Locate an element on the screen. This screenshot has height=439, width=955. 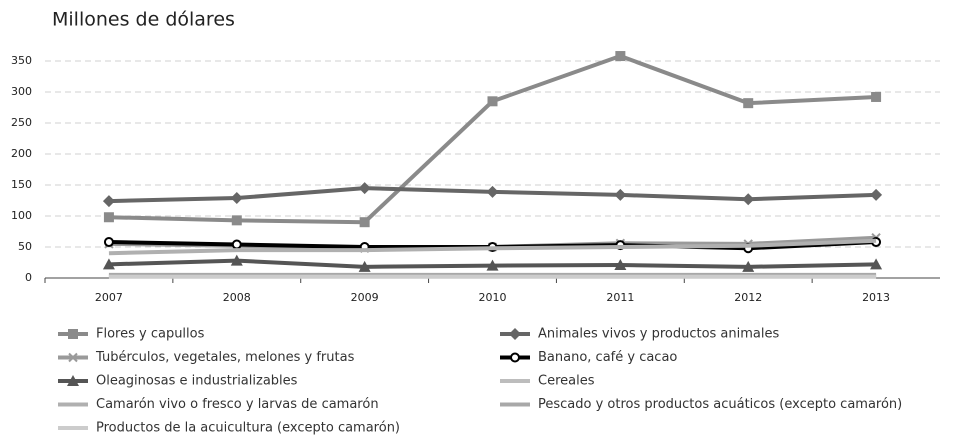
x-tick-label: 2010 is located at coordinates (493, 297).